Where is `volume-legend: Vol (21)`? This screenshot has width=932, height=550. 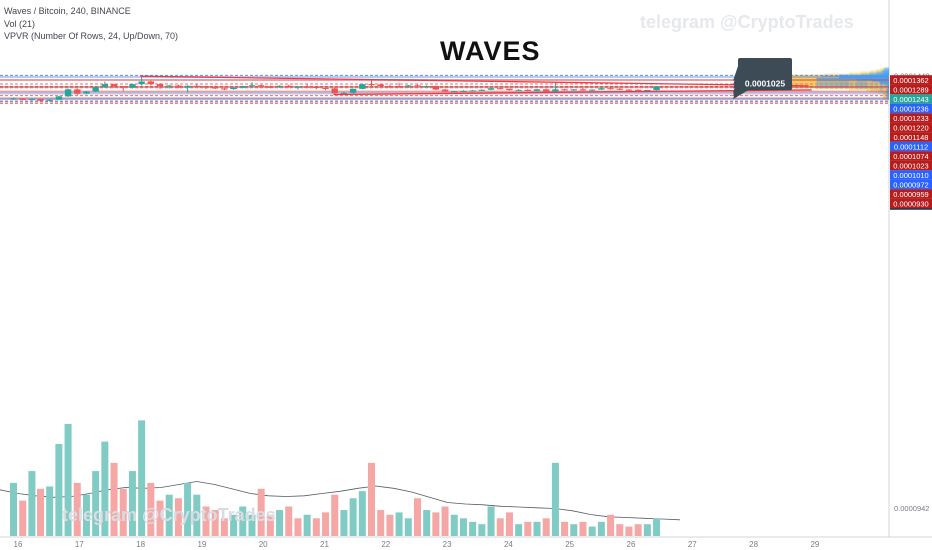
volume-legend: Vol (21) is located at coordinates (20, 24).